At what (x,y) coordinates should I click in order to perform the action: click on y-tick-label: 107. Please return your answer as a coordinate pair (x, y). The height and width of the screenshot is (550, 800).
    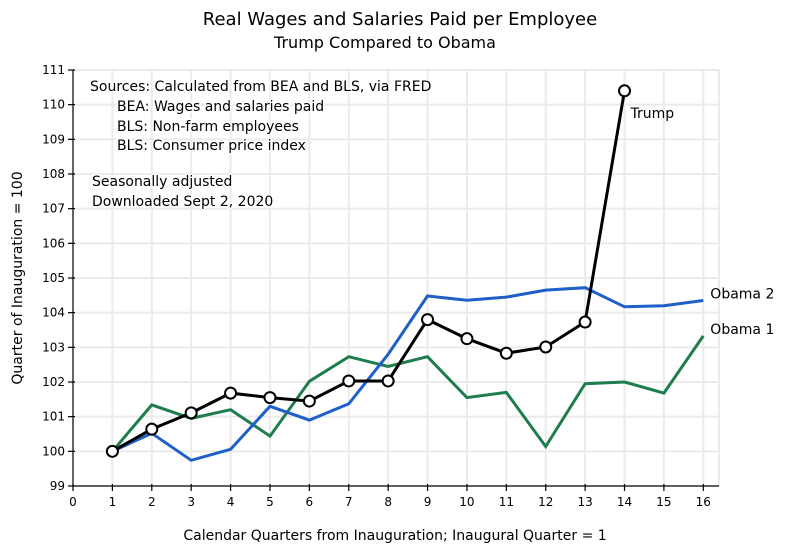
    Looking at the image, I should click on (53, 209).